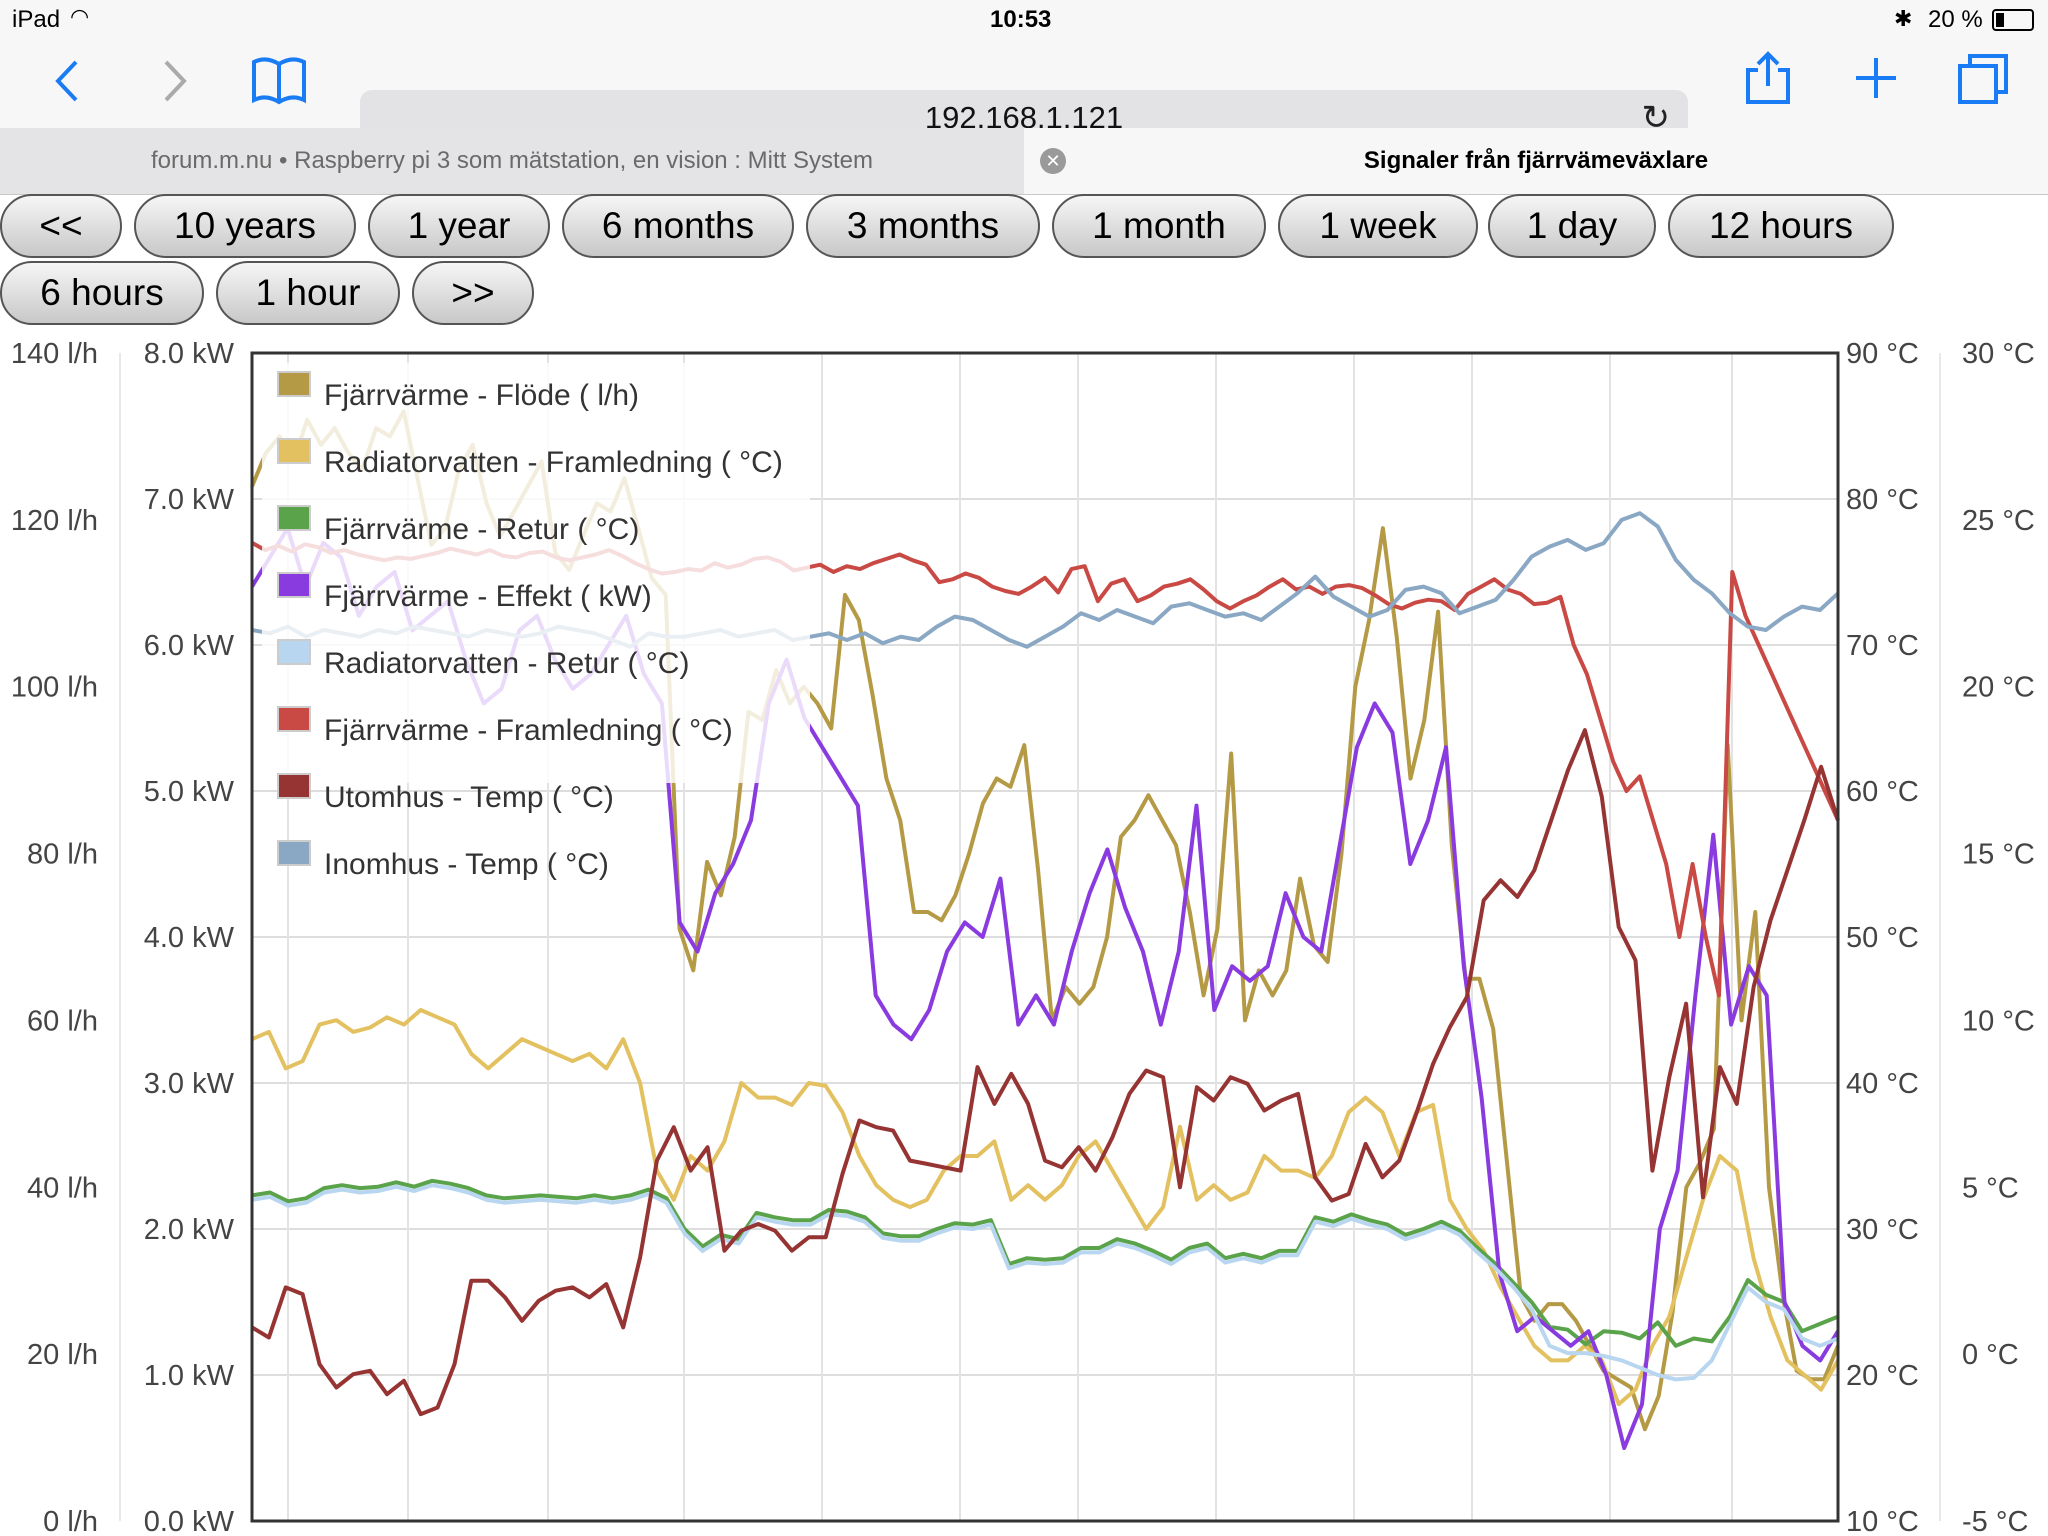  Describe the element at coordinates (62, 1355) in the screenshot. I see `tick-label-flow: 20 l/h` at that location.